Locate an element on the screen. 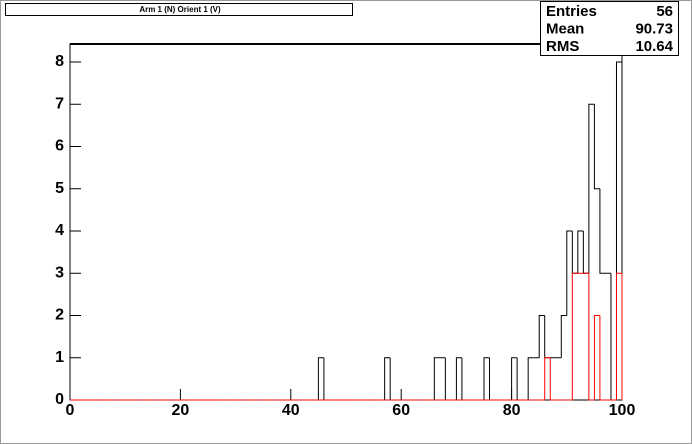  x-tick-label: 80 is located at coordinates (512, 410).